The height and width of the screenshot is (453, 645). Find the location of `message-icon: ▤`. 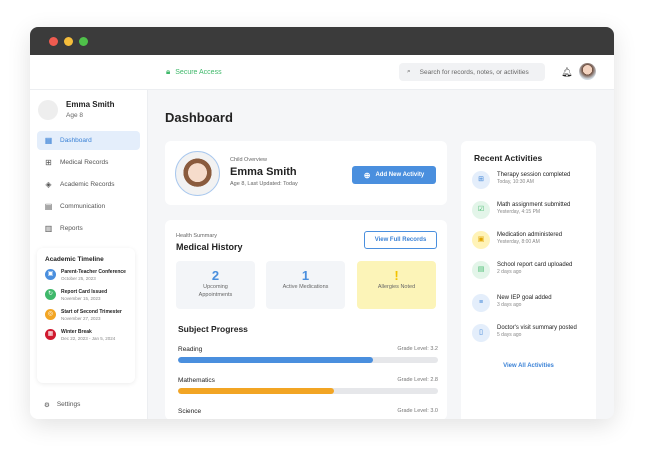

message-icon: ▤ is located at coordinates (48, 206).